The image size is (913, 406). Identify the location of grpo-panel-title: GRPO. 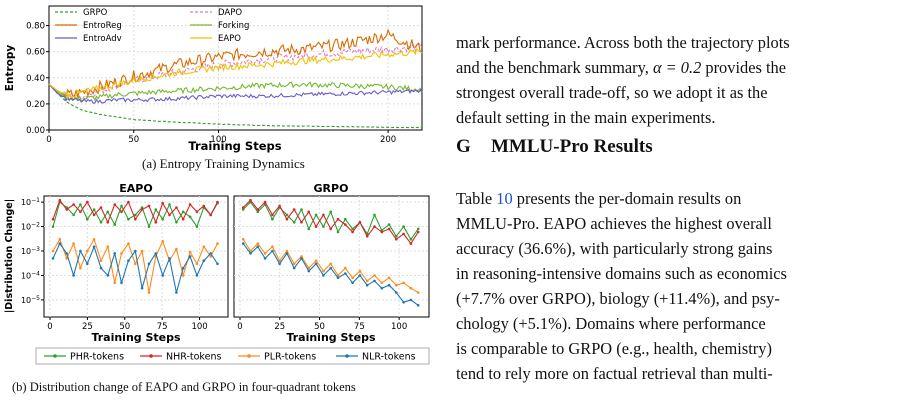
(331, 188).